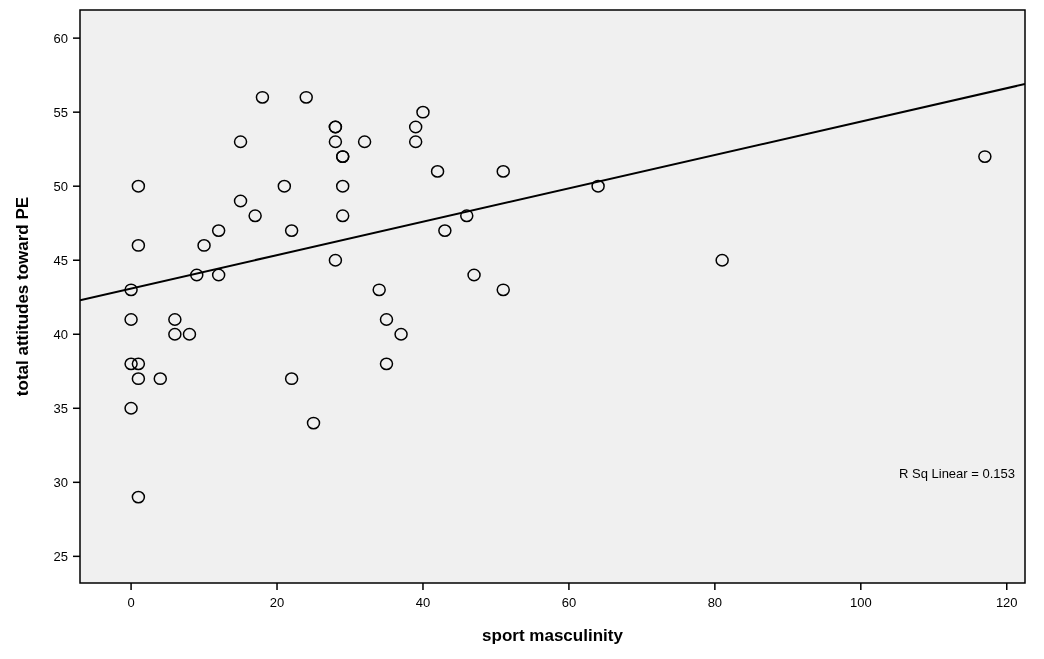 This screenshot has width=1044, height=659. Describe the element at coordinates (1006, 602) in the screenshot. I see `x-tick-label: 120` at that location.